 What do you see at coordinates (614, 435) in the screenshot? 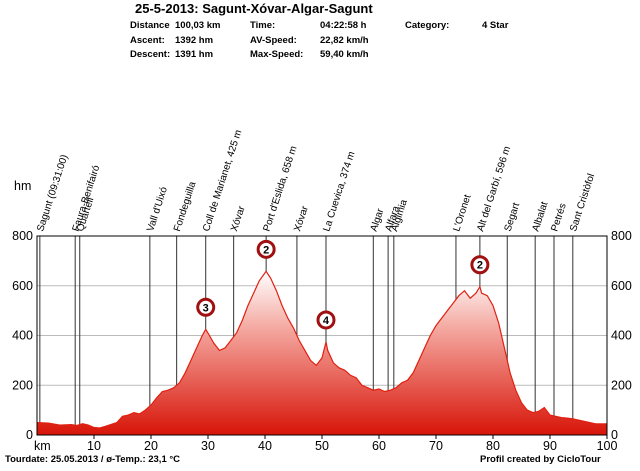
I see `y2-tick-label: 0` at bounding box center [614, 435].